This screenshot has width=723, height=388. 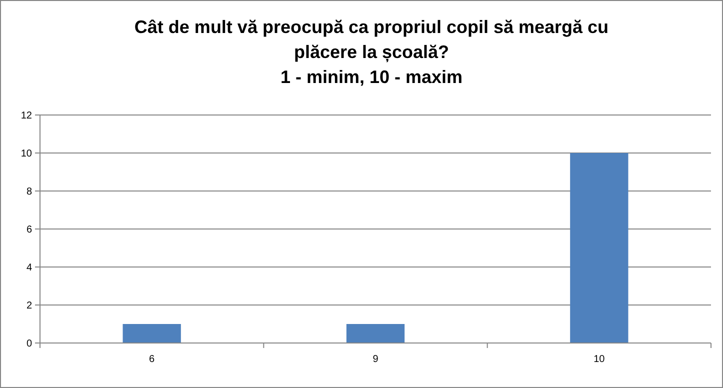 I want to click on y-tick-label: 10, so click(x=26, y=154).